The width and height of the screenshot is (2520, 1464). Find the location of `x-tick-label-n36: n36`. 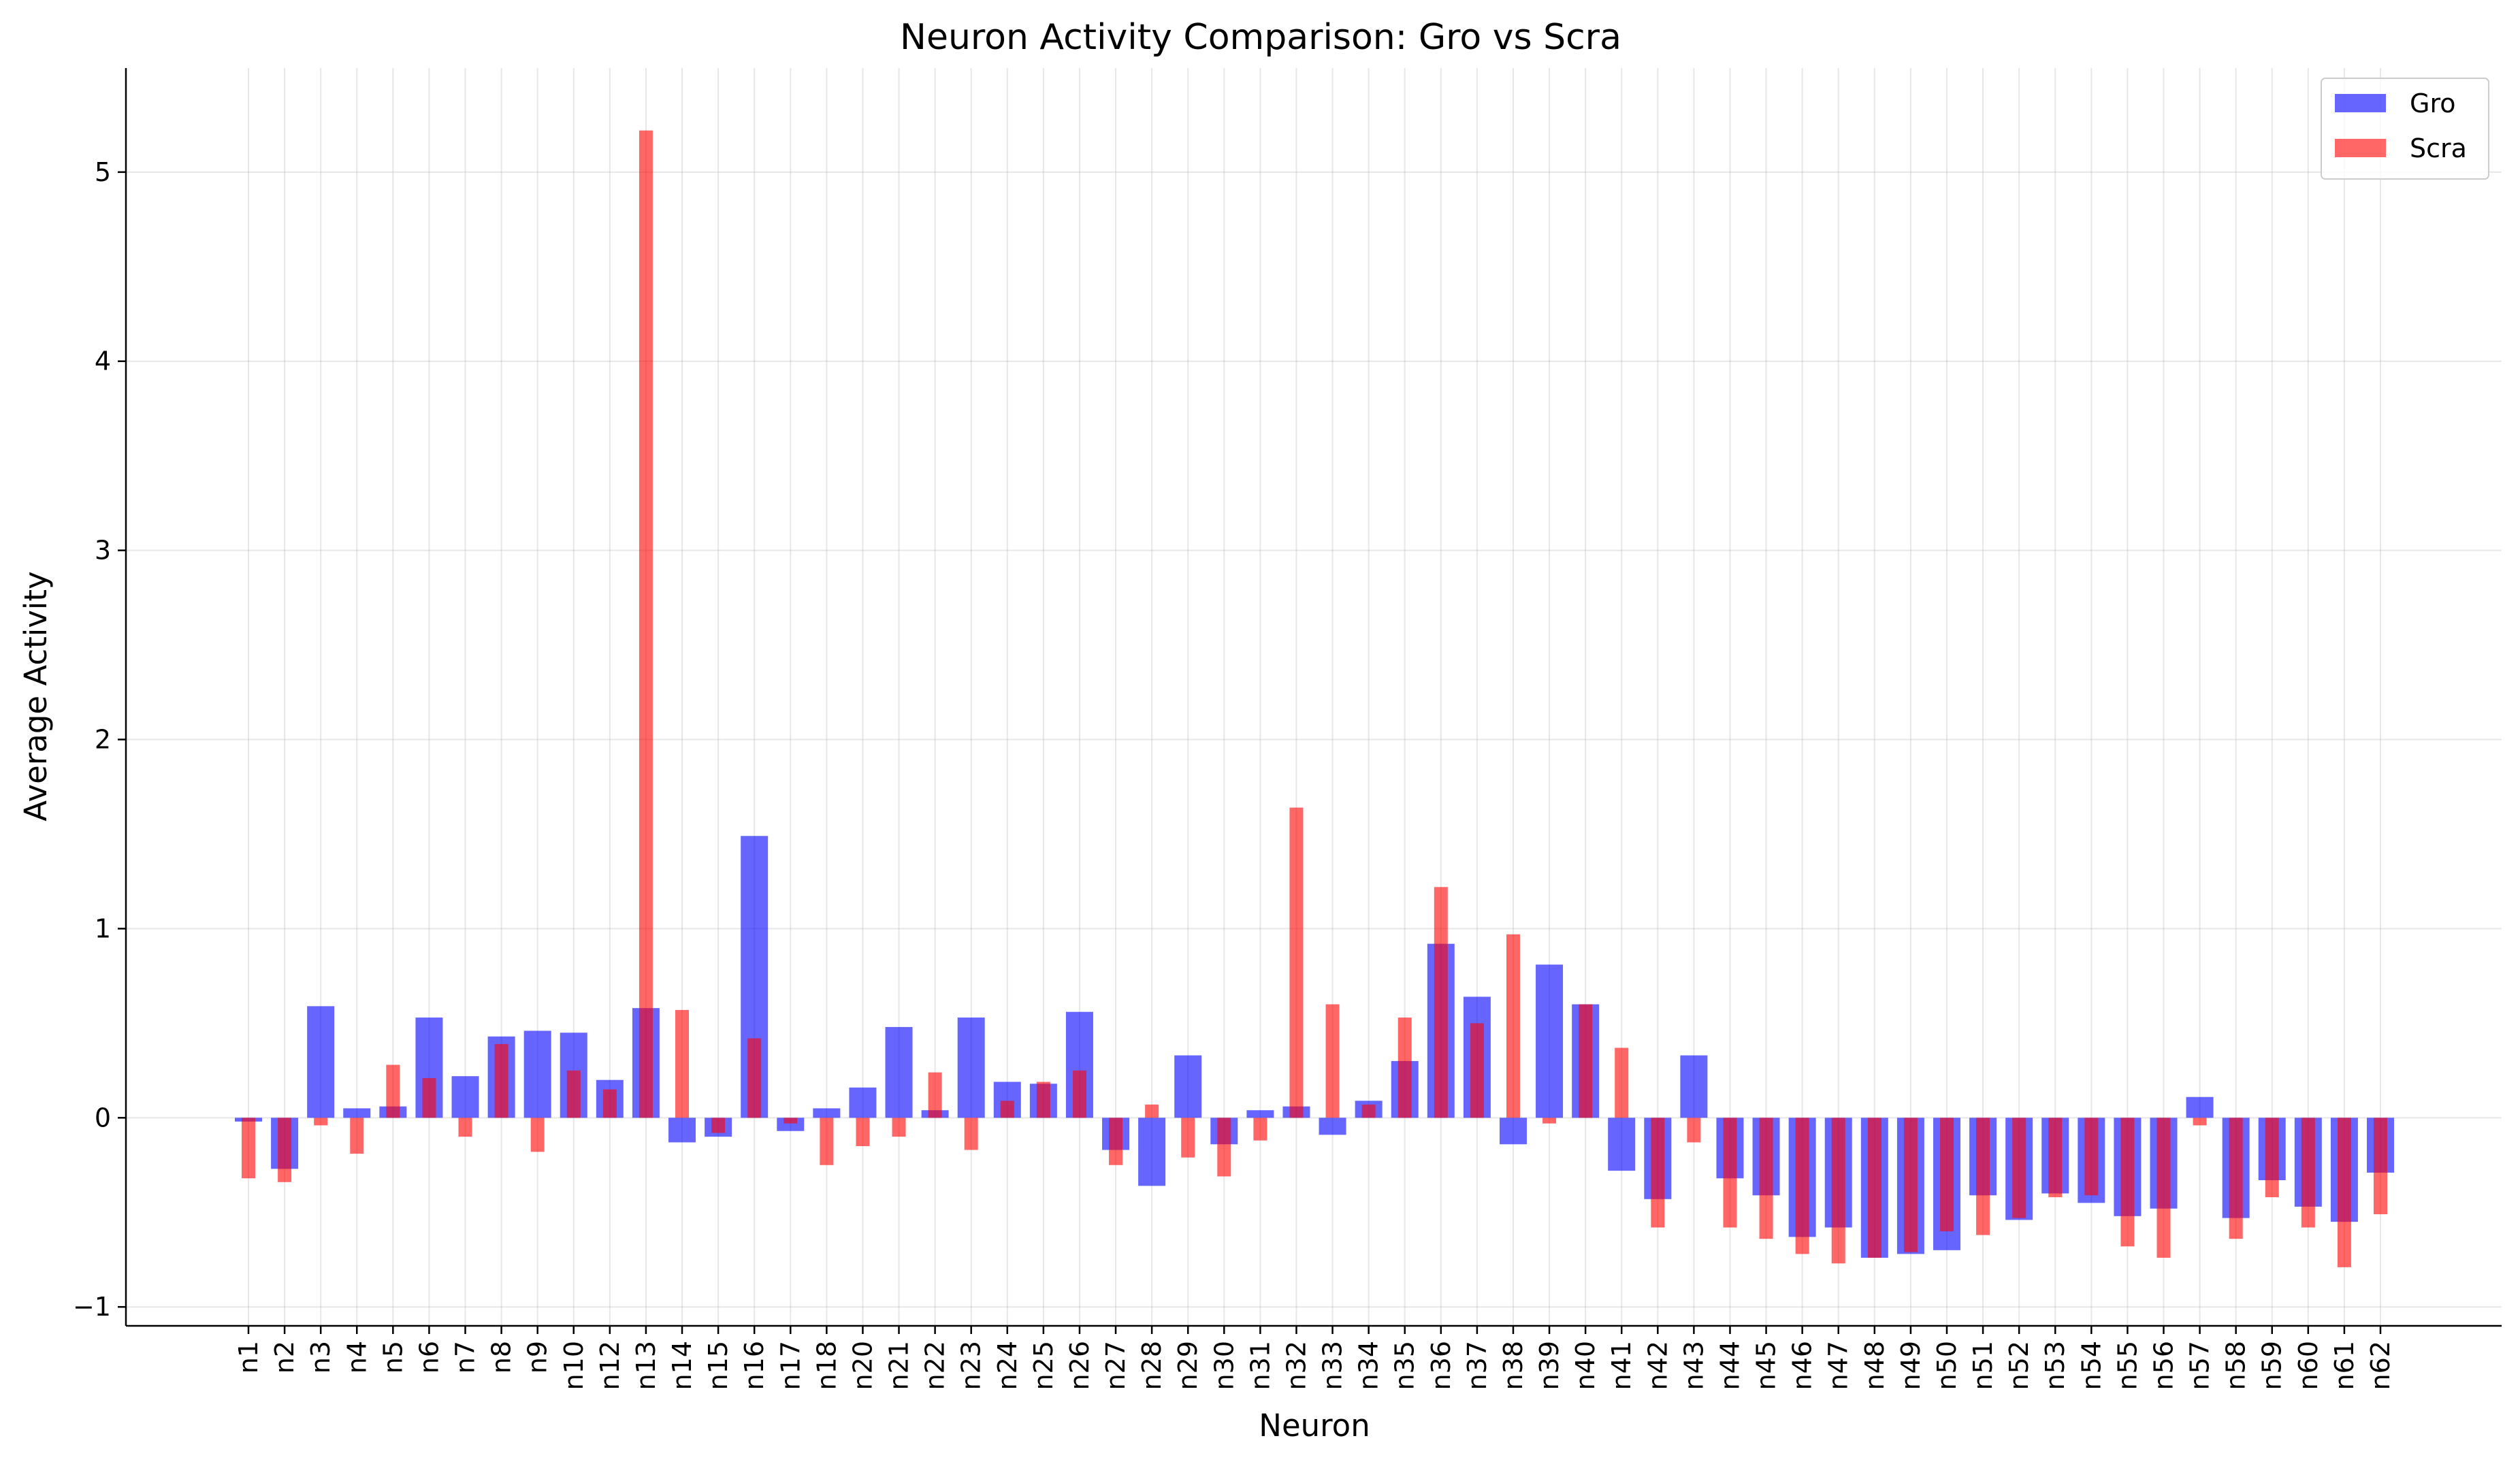

x-tick-label-n36: n36 is located at coordinates (1441, 1365).